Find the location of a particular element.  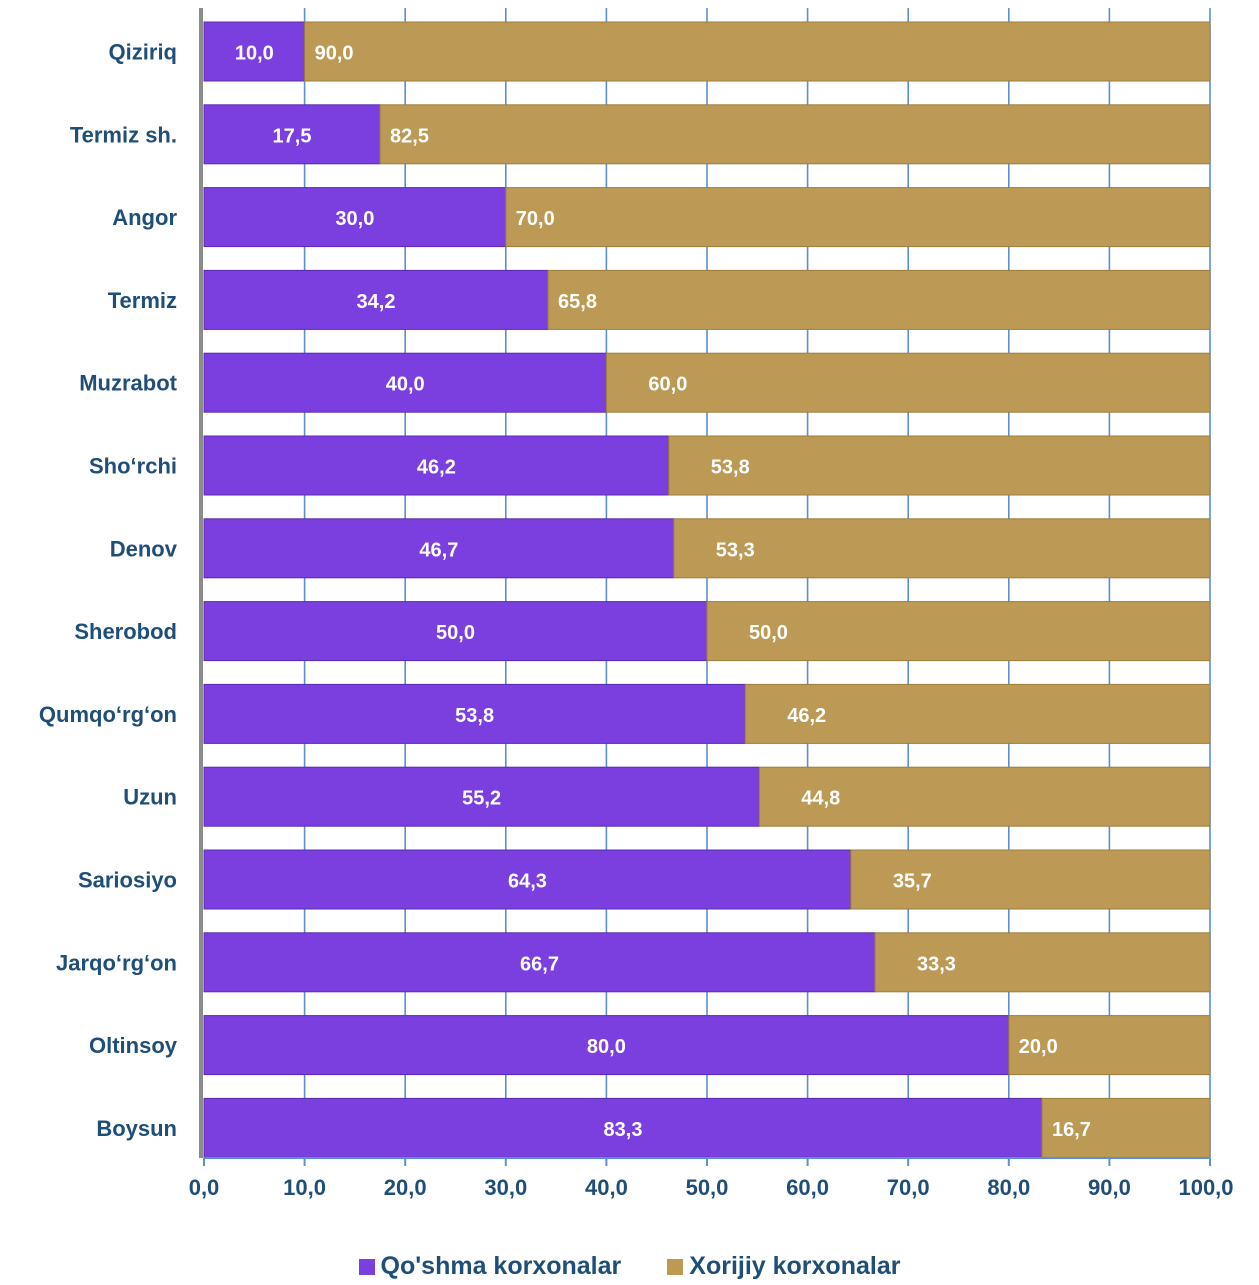

data-label-joint: 50,0 is located at coordinates (455, 633).